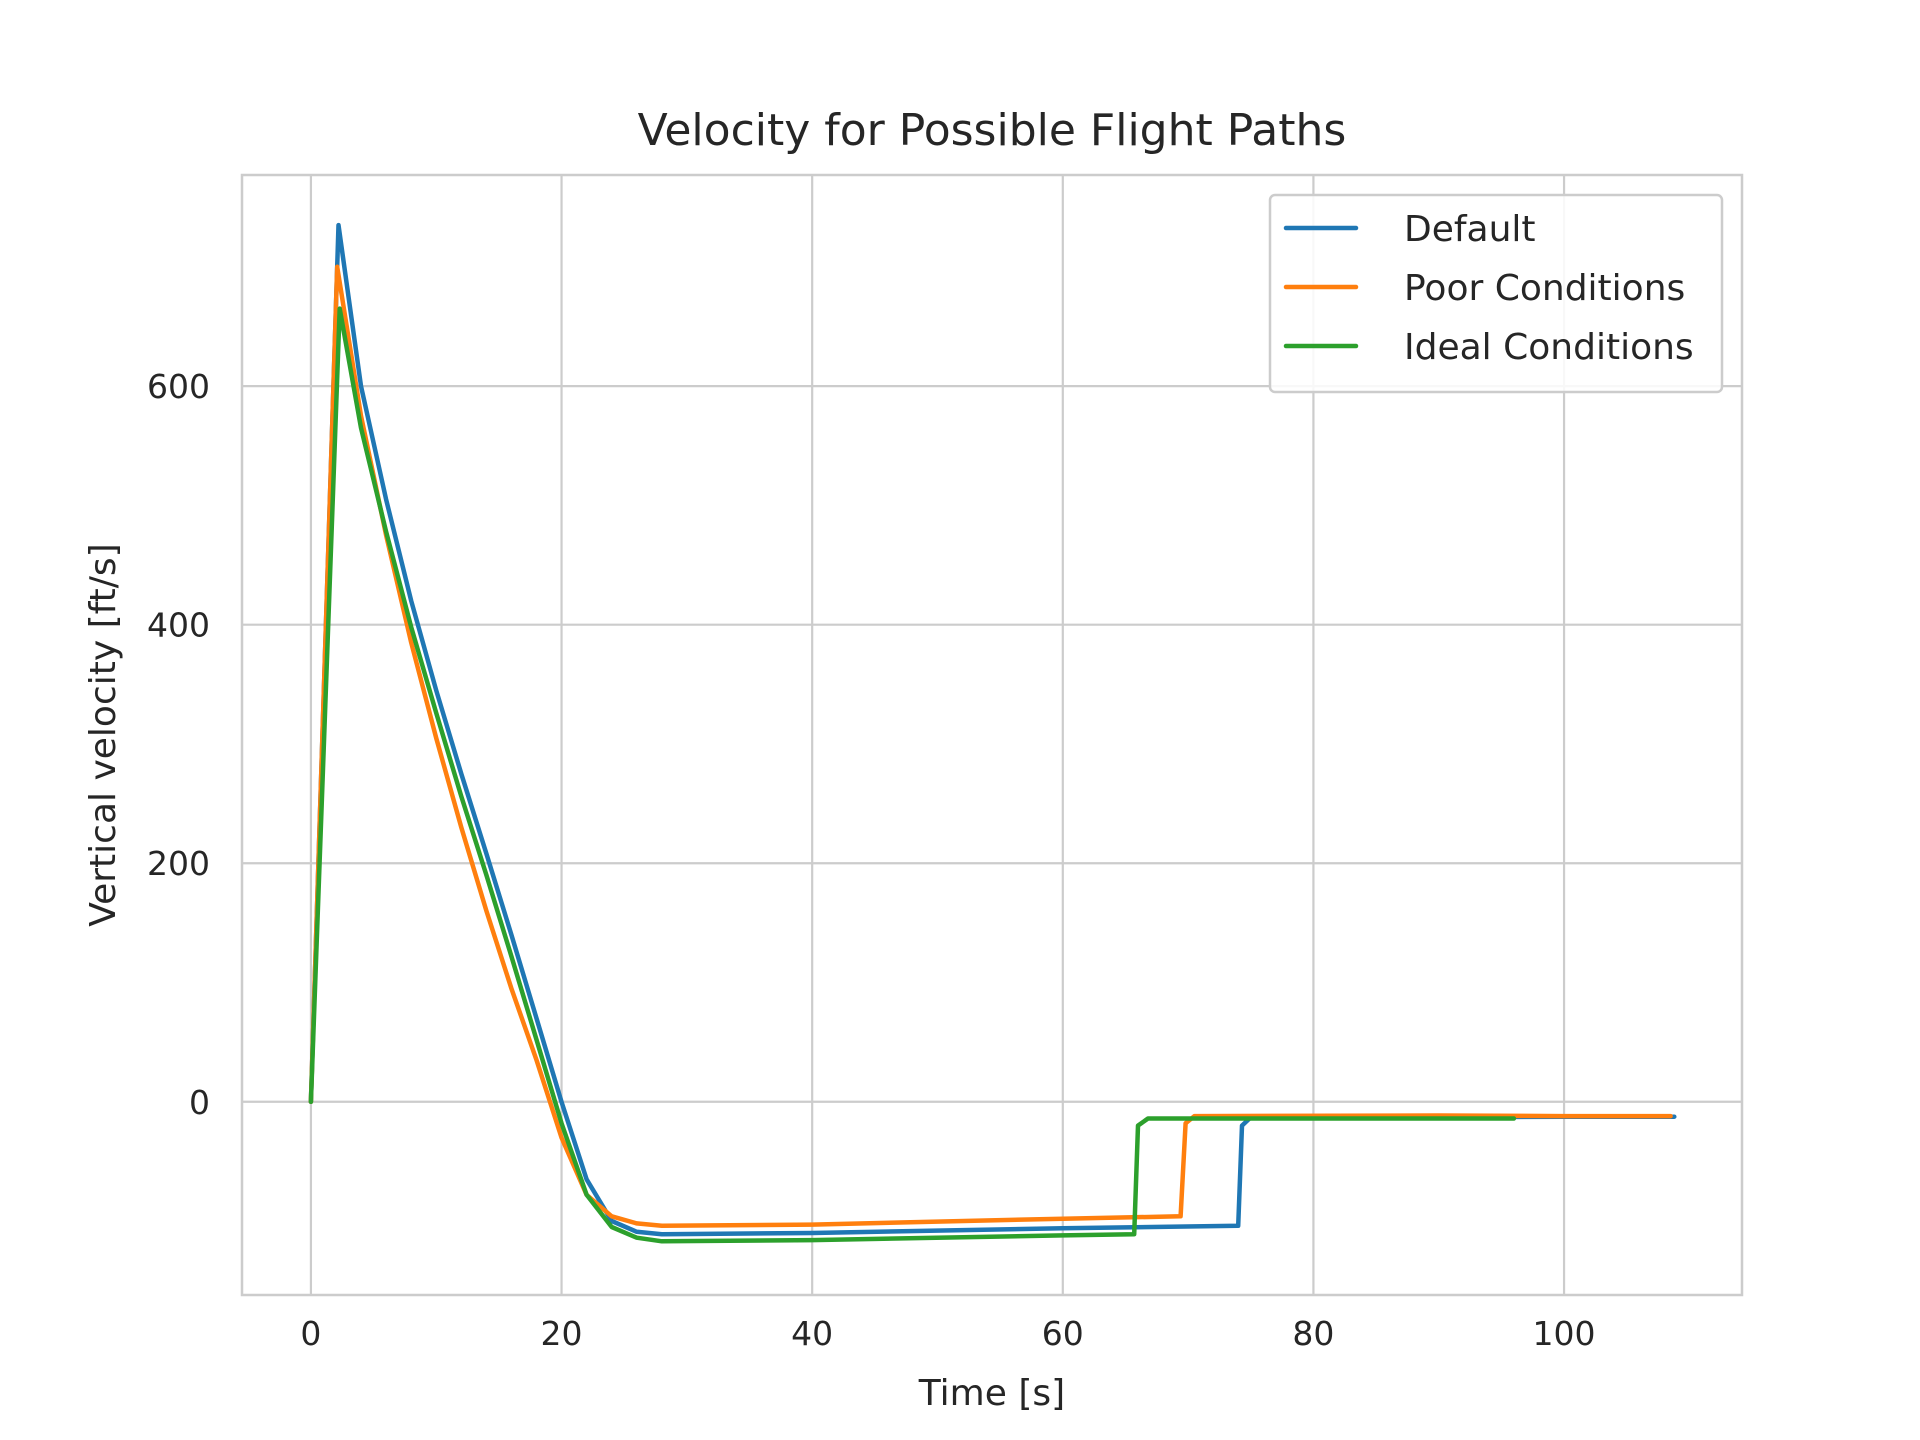  Describe the element at coordinates (1549, 347) in the screenshot. I see `legend-label-ideal-conditions: Ideal Conditions` at that location.